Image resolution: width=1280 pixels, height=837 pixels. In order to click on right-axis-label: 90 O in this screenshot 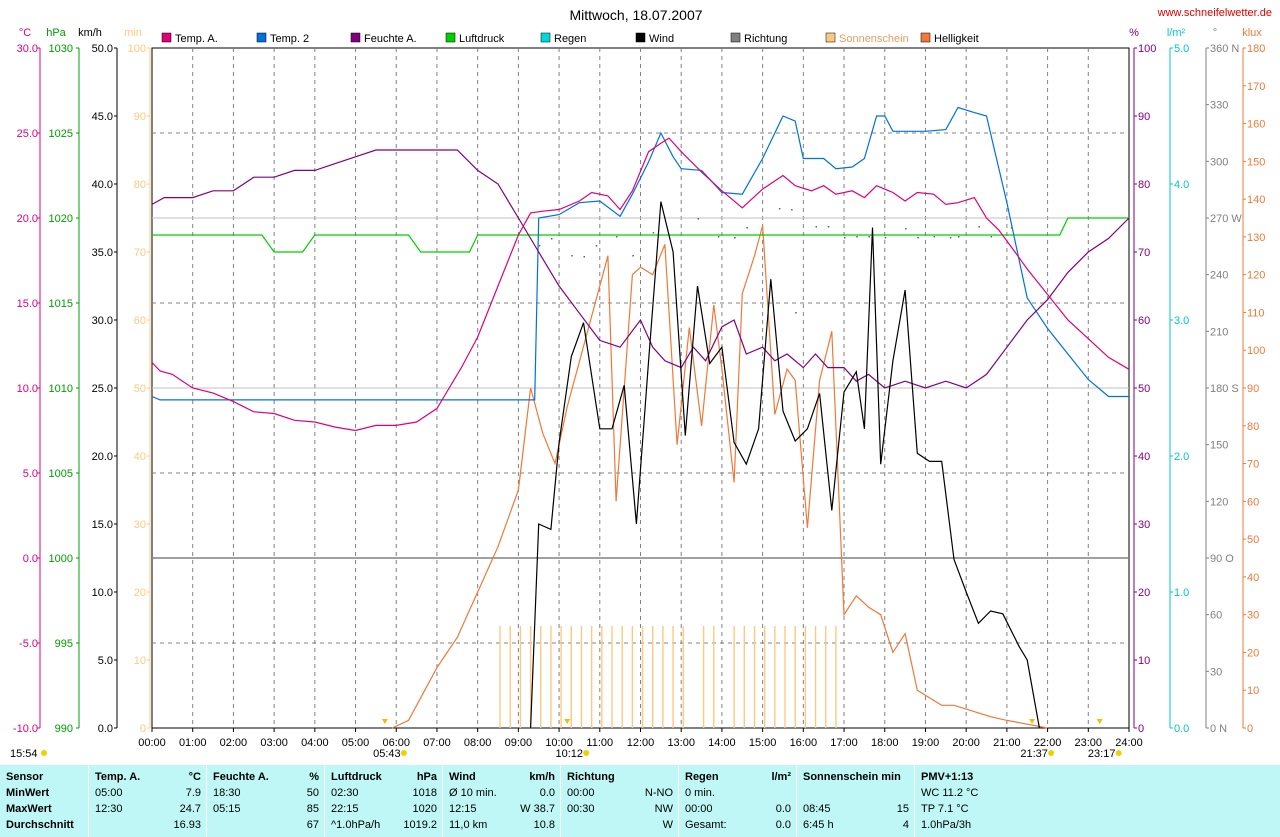, I will do `click(1222, 559)`.